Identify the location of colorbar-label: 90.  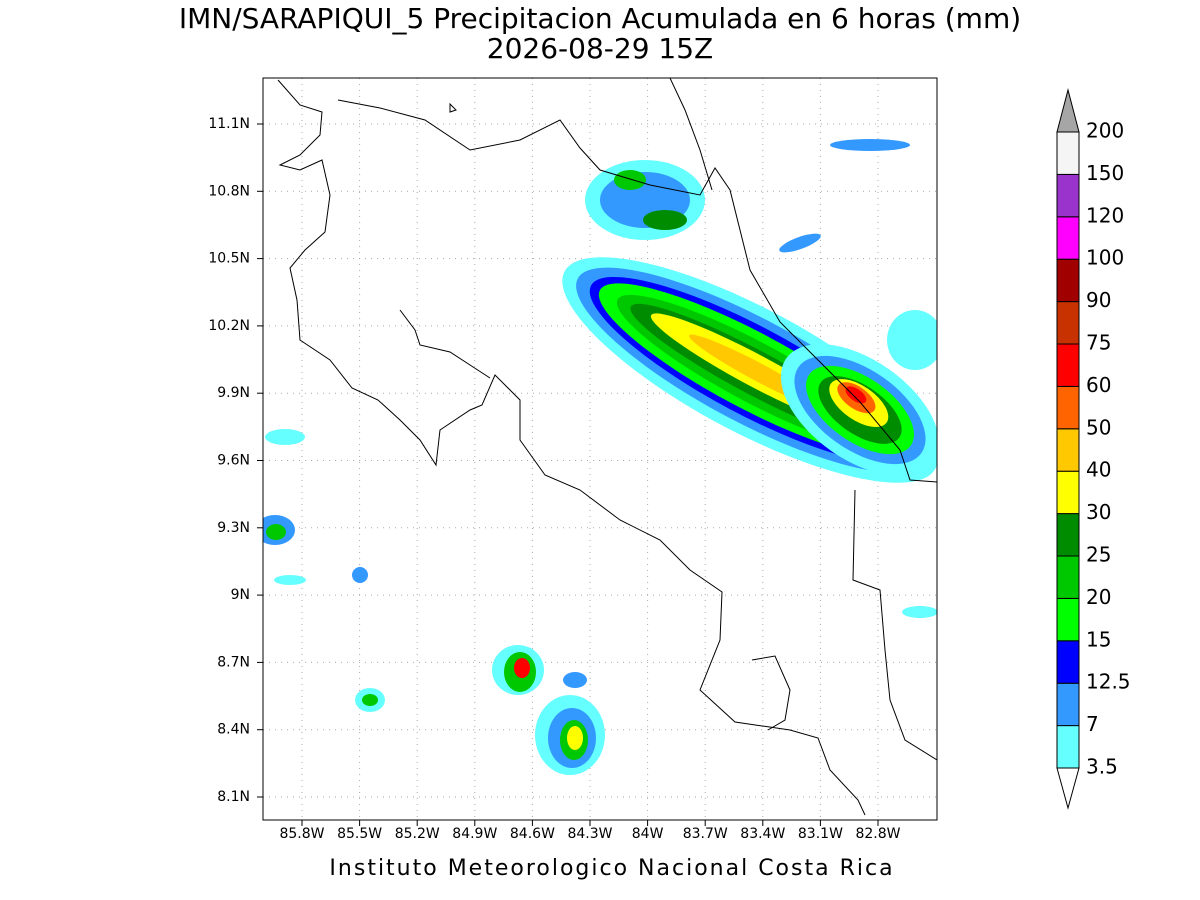
(1098, 300).